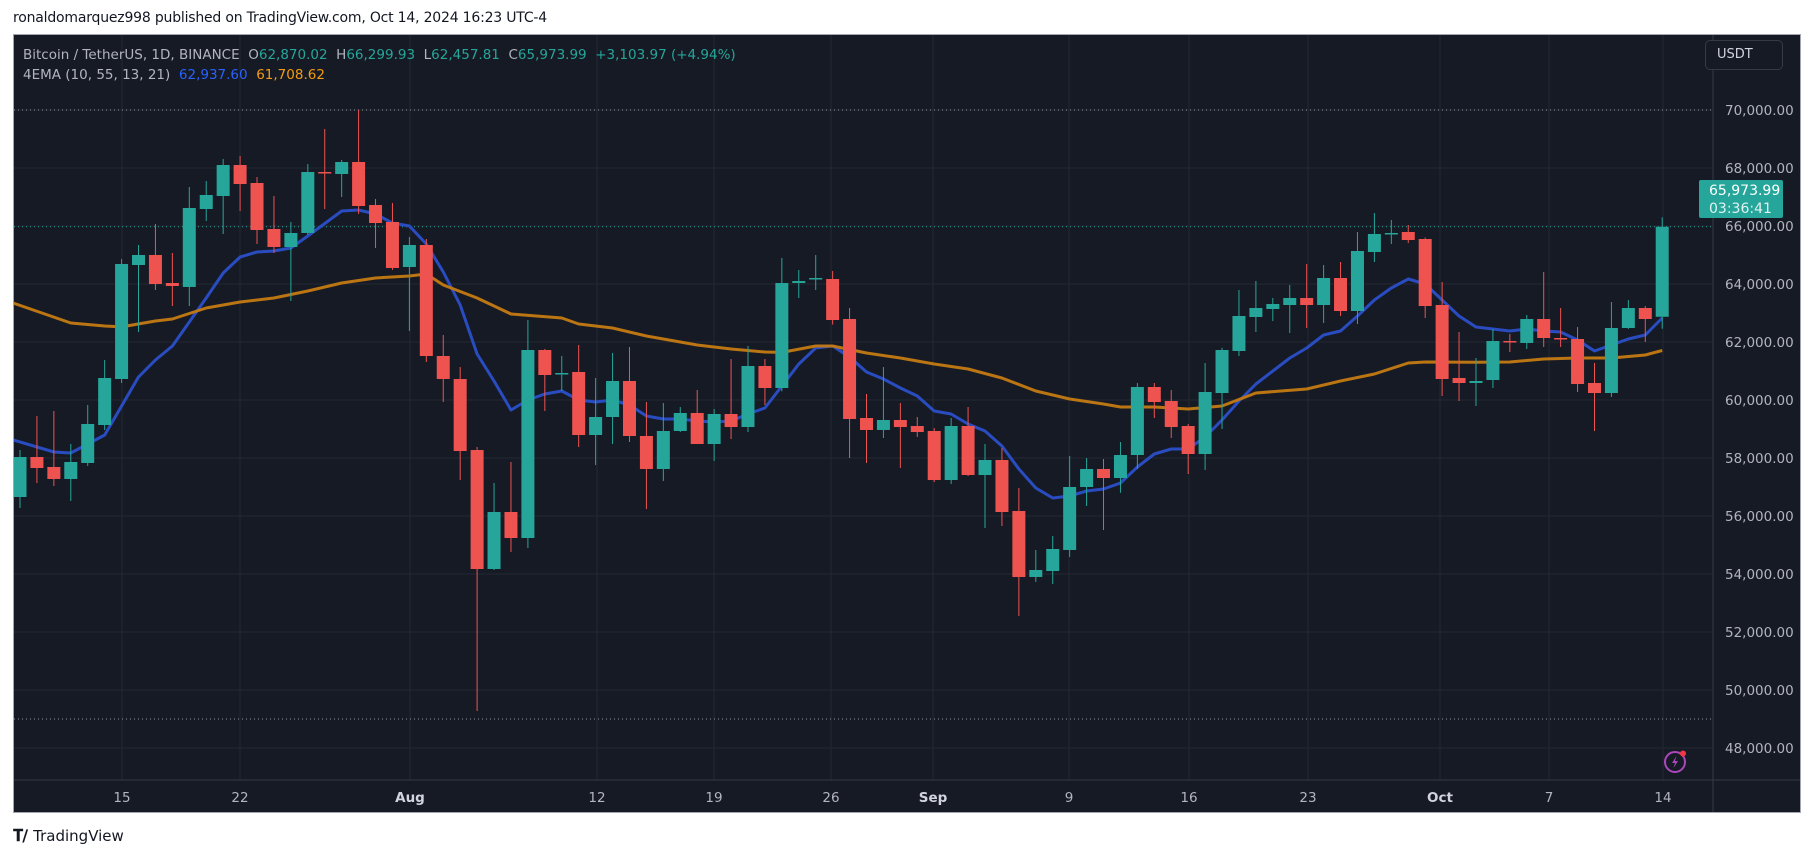  I want to click on symbol-title: Bitcoin / TetherUS, 1D, BINANCE, so click(131, 55).